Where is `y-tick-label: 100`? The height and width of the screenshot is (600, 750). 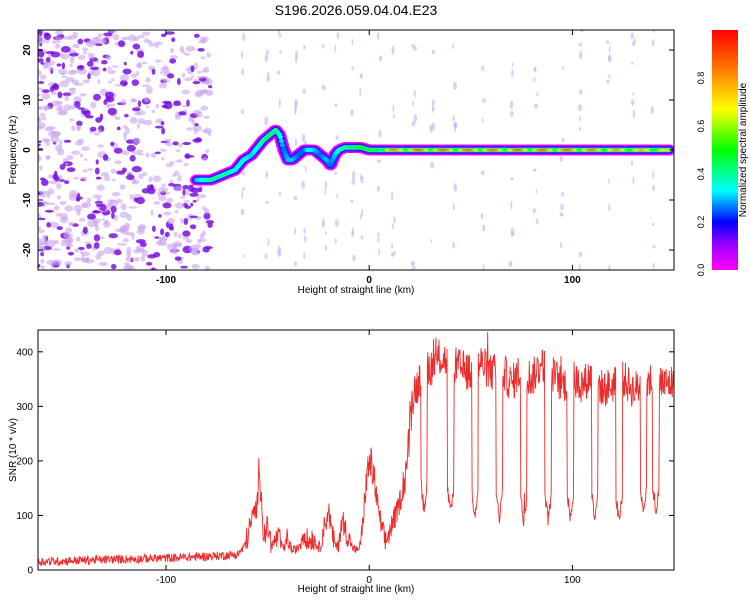 y-tick-label: 100 is located at coordinates (24, 516).